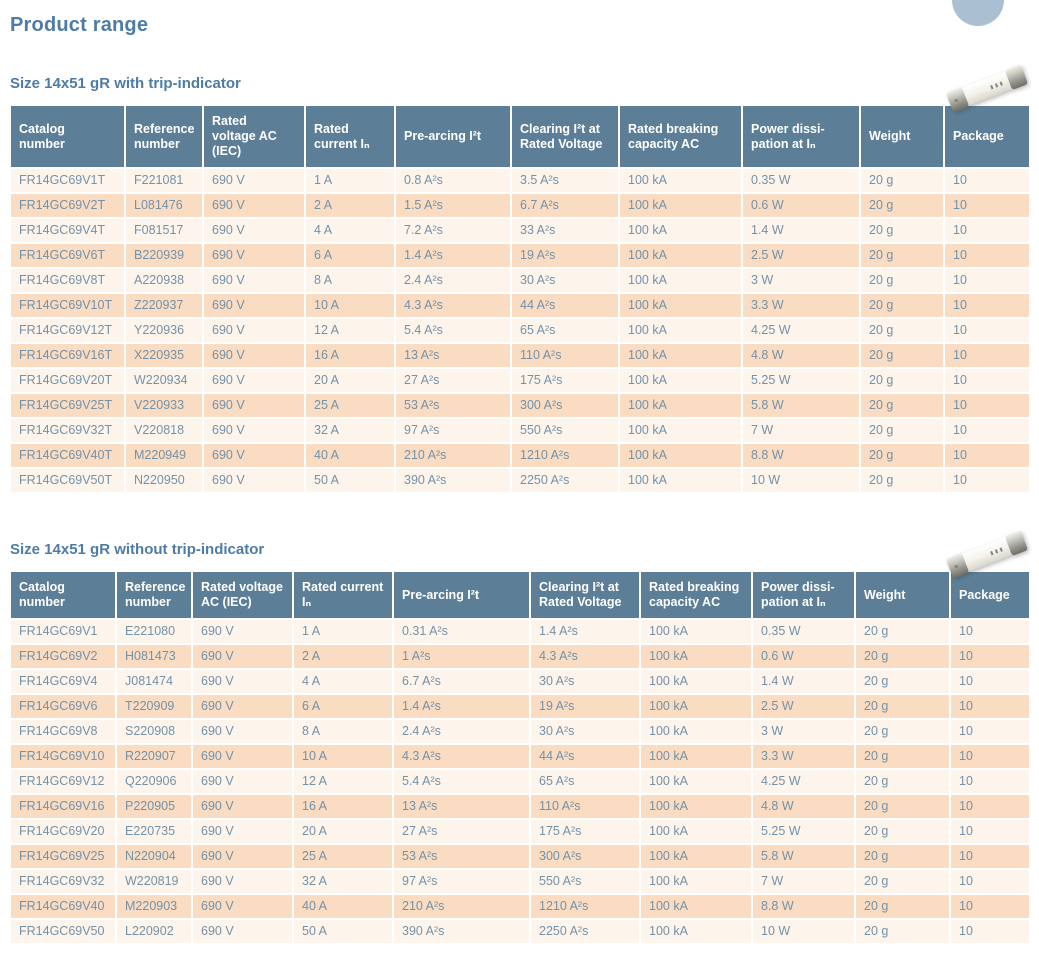 The height and width of the screenshot is (974, 1039). I want to click on cell: 3.5 A²s, so click(565, 180).